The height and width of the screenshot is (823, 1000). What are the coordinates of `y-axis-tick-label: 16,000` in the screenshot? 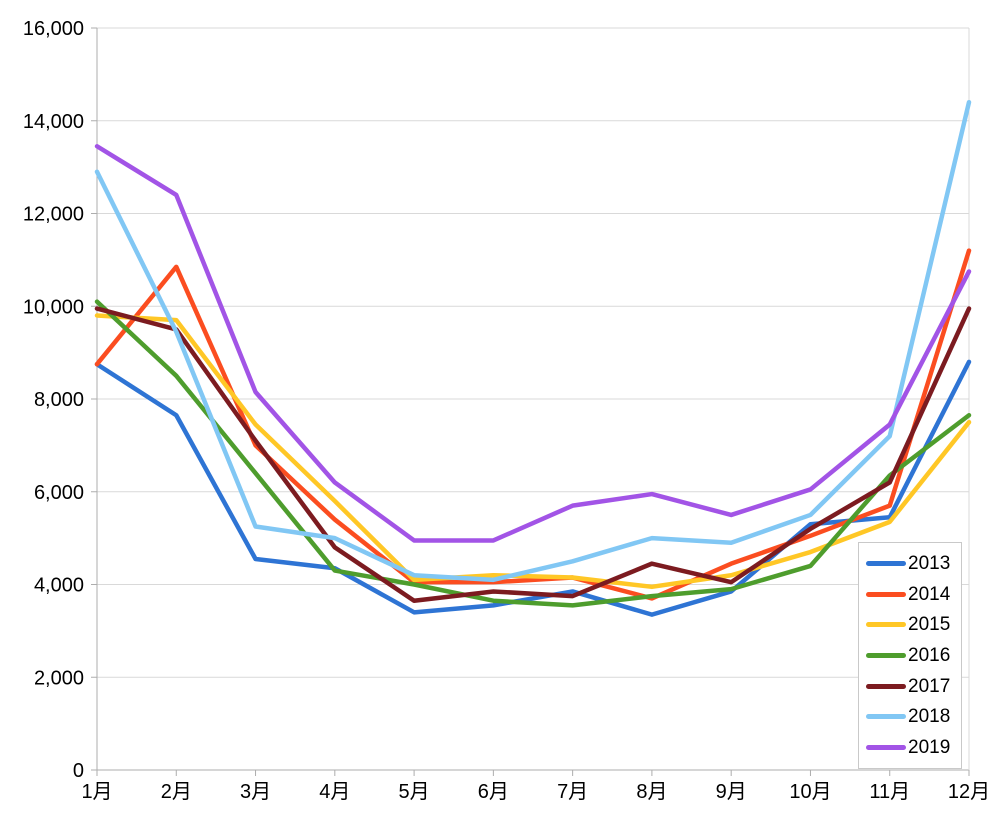 It's located at (53, 29).